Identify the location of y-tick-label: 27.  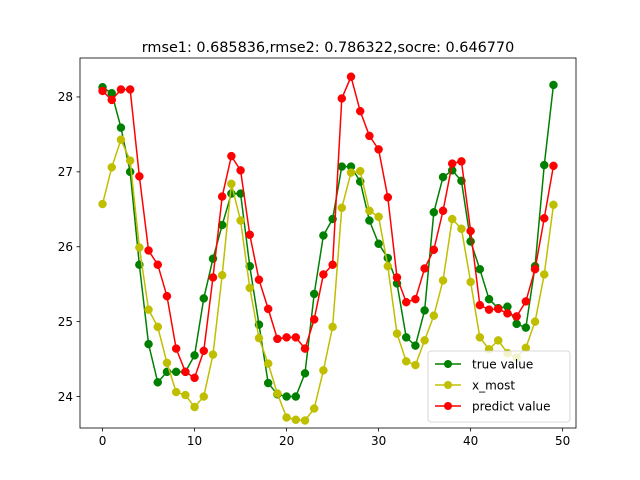
(65, 172).